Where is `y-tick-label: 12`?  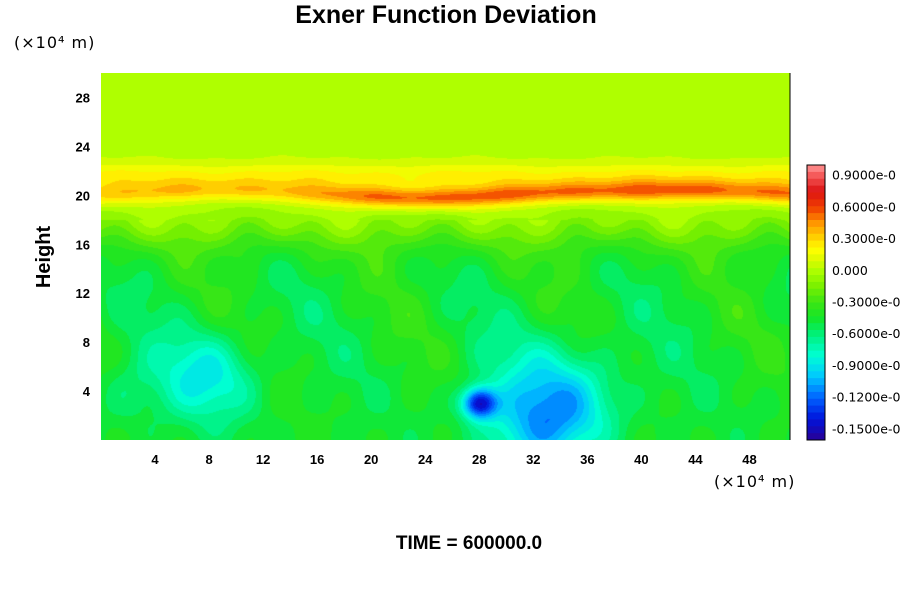
y-tick-label: 12 is located at coordinates (83, 293).